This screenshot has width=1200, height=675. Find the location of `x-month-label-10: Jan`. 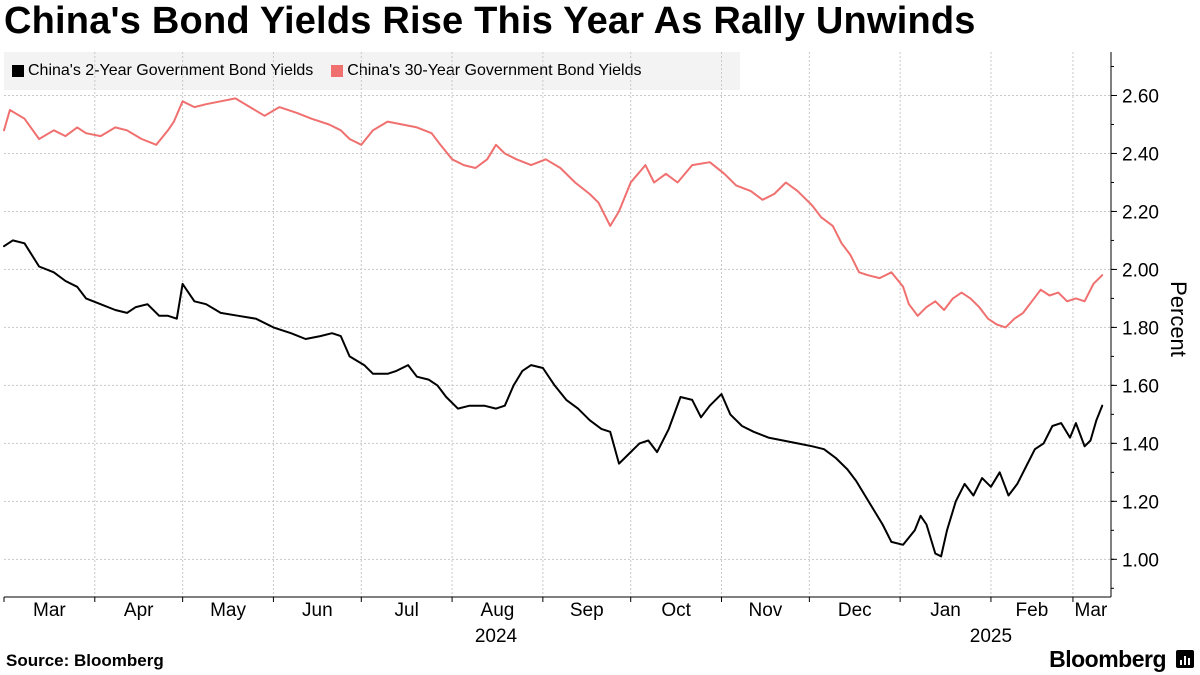

x-month-label-10: Jan is located at coordinates (945, 610).